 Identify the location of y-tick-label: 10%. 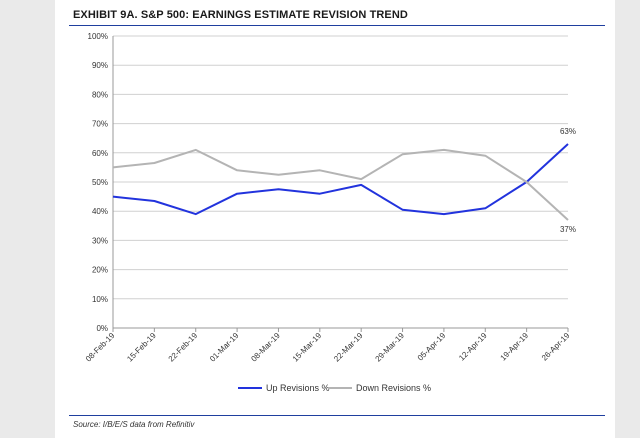
(100, 299).